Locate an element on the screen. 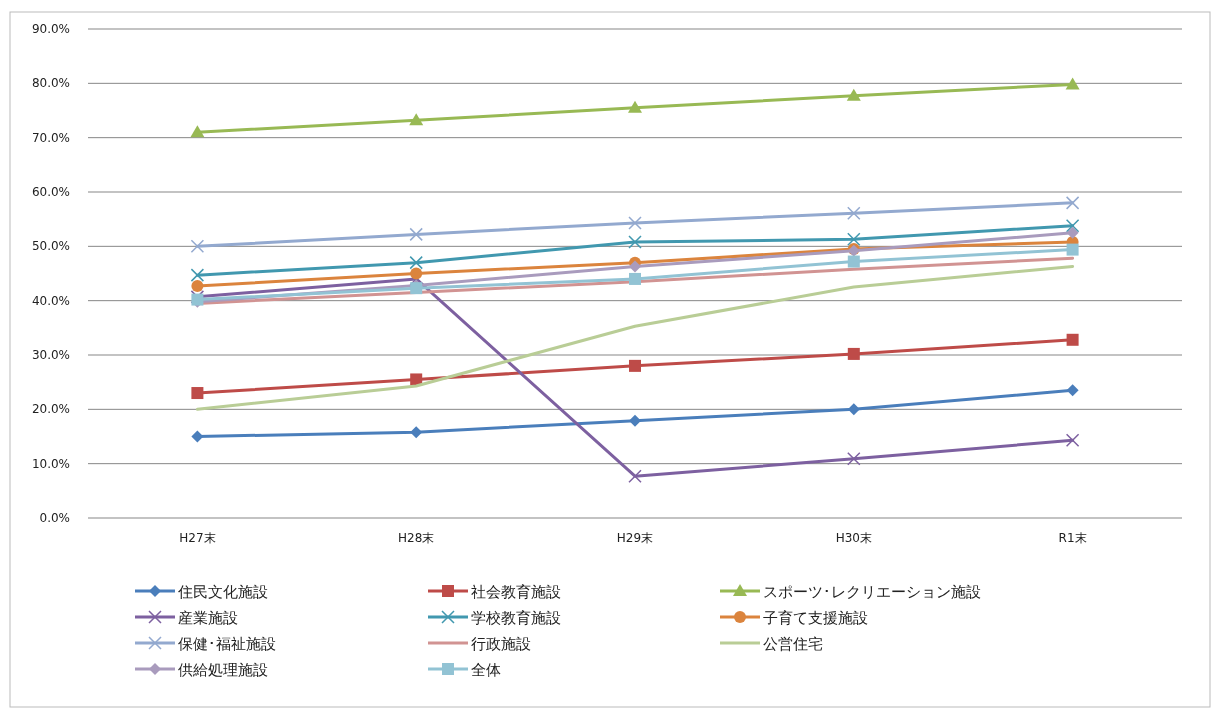  legend-label: 産業施設 is located at coordinates (208, 618).